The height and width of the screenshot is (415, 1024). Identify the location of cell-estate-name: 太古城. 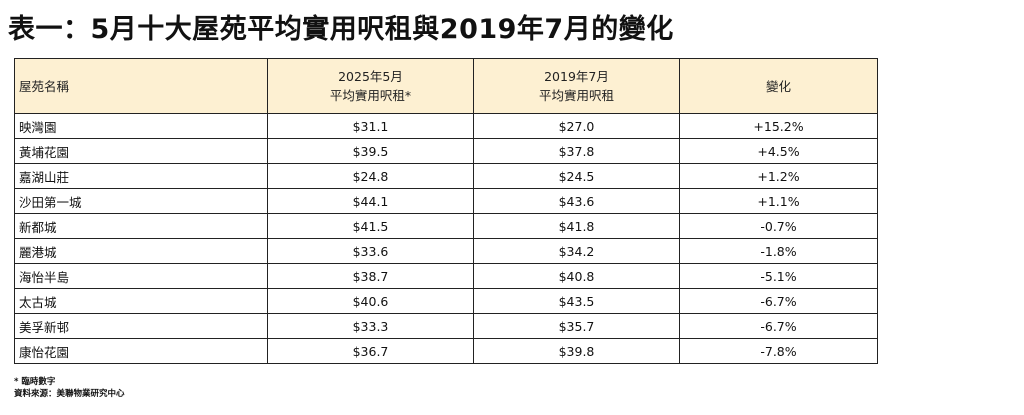
(141, 301).